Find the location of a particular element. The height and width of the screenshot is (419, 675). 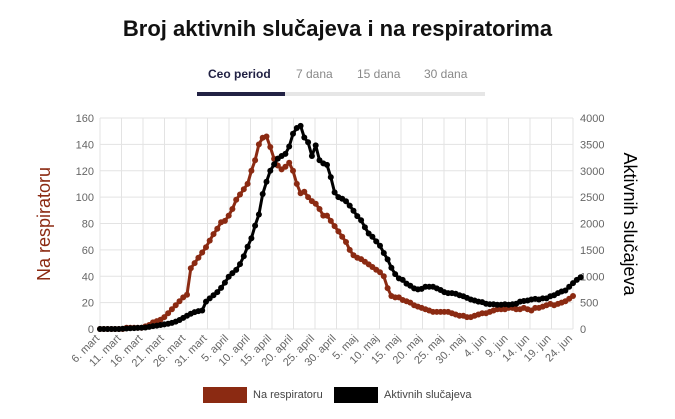

y-left-axis-label: Na respiratoru is located at coordinates (44, 224).